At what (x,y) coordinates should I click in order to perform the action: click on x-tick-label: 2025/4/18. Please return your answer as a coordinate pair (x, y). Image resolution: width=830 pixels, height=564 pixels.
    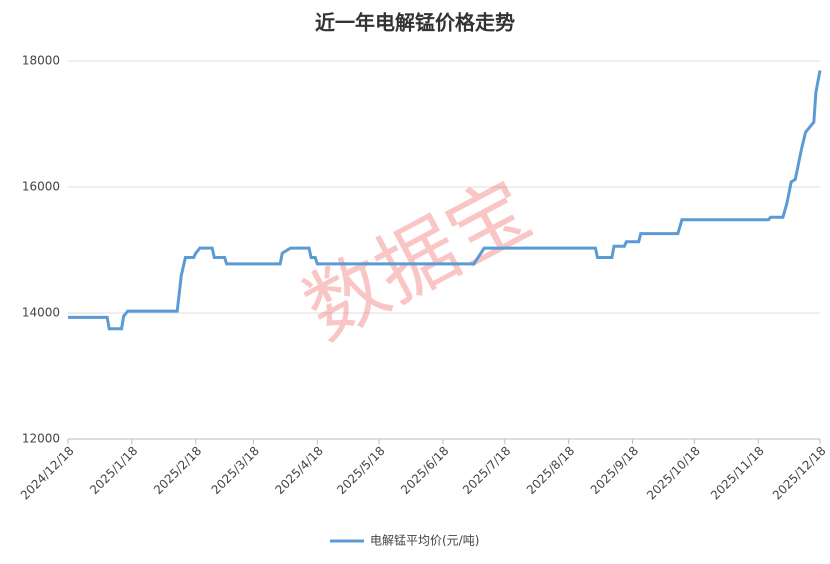
    Looking at the image, I should click on (298, 470).